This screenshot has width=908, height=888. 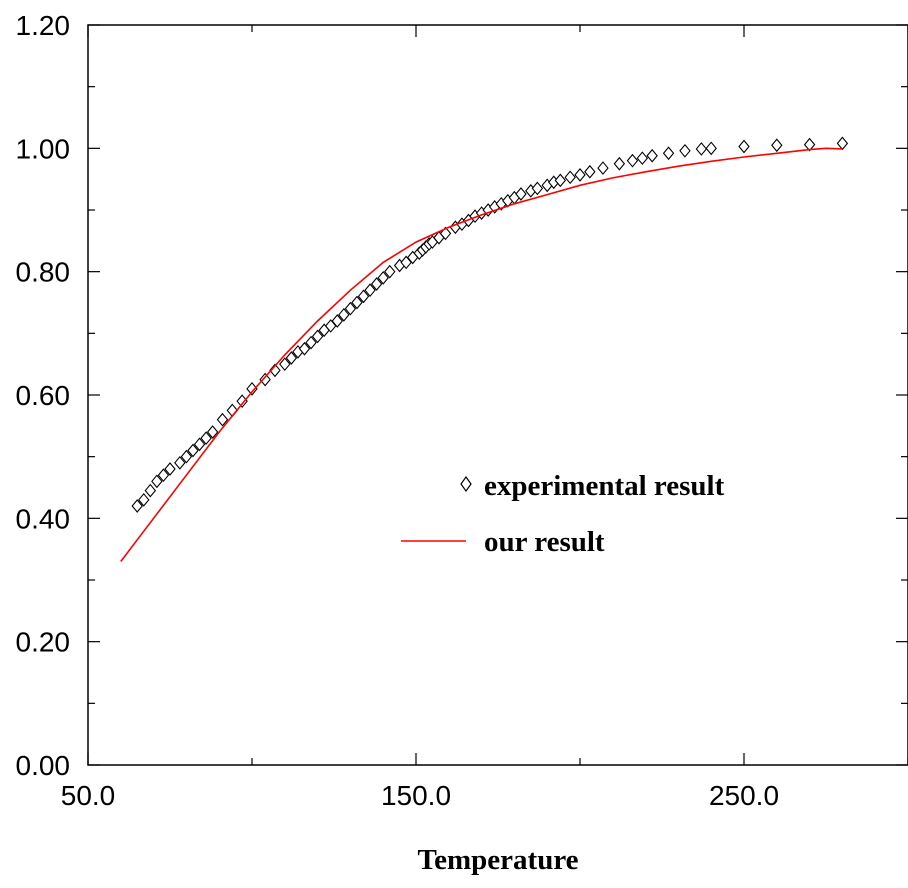 What do you see at coordinates (43, 765) in the screenshot?
I see `y-tick-label: 0.00` at bounding box center [43, 765].